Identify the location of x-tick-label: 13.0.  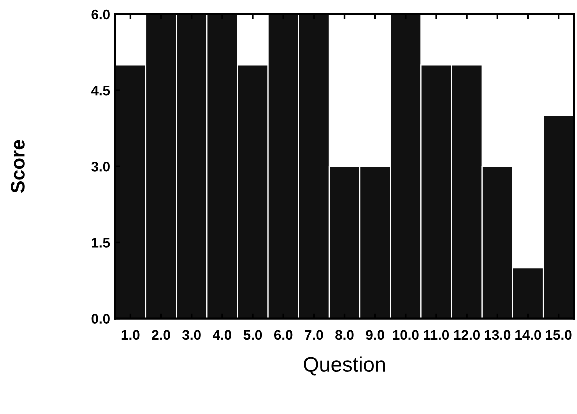
(498, 335).